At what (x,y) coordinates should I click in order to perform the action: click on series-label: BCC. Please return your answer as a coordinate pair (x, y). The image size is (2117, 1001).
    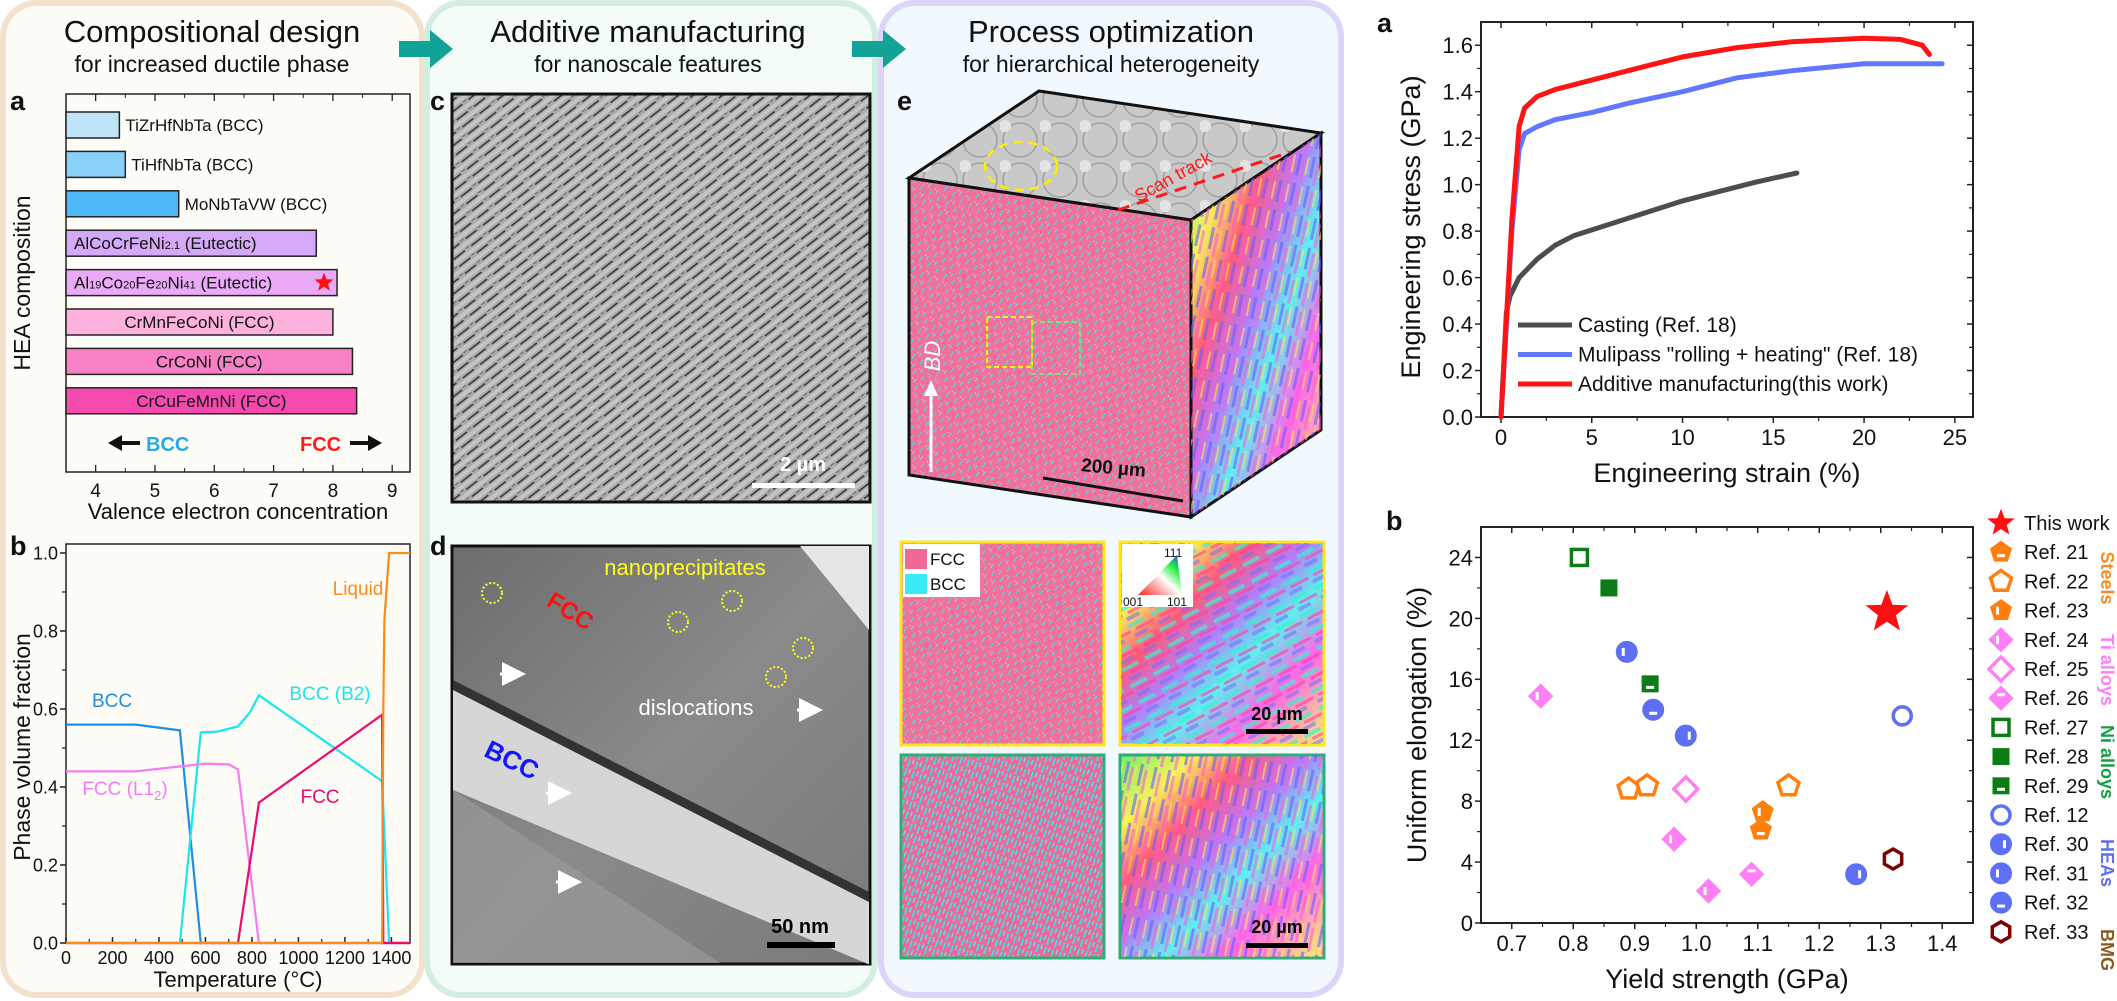
    Looking at the image, I should click on (112, 701).